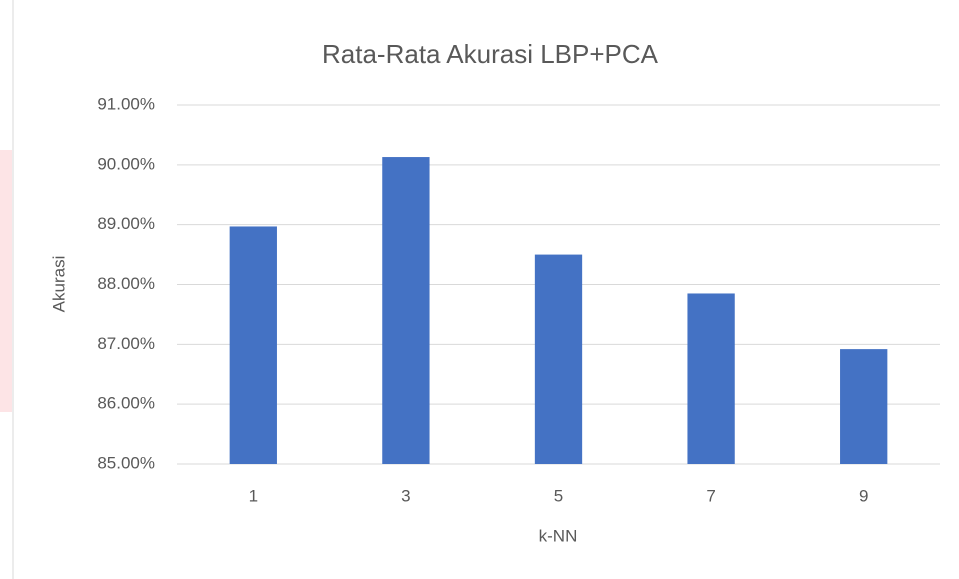 This screenshot has width=959, height=579. What do you see at coordinates (126, 223) in the screenshot?
I see `y-tick-label: 89.00%` at bounding box center [126, 223].